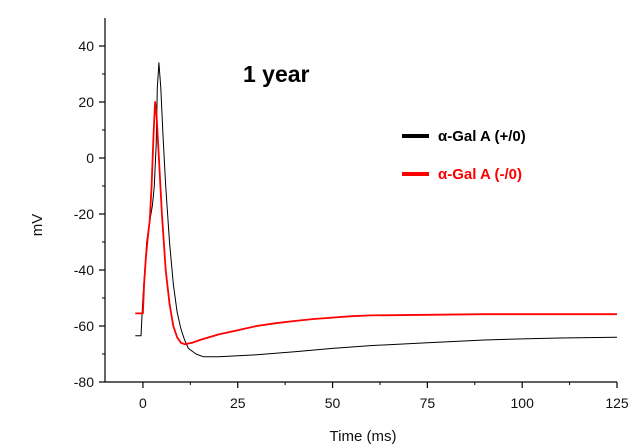 The width and height of the screenshot is (628, 448). What do you see at coordinates (86, 46) in the screenshot?
I see `y-tick-label-6: 40` at bounding box center [86, 46].